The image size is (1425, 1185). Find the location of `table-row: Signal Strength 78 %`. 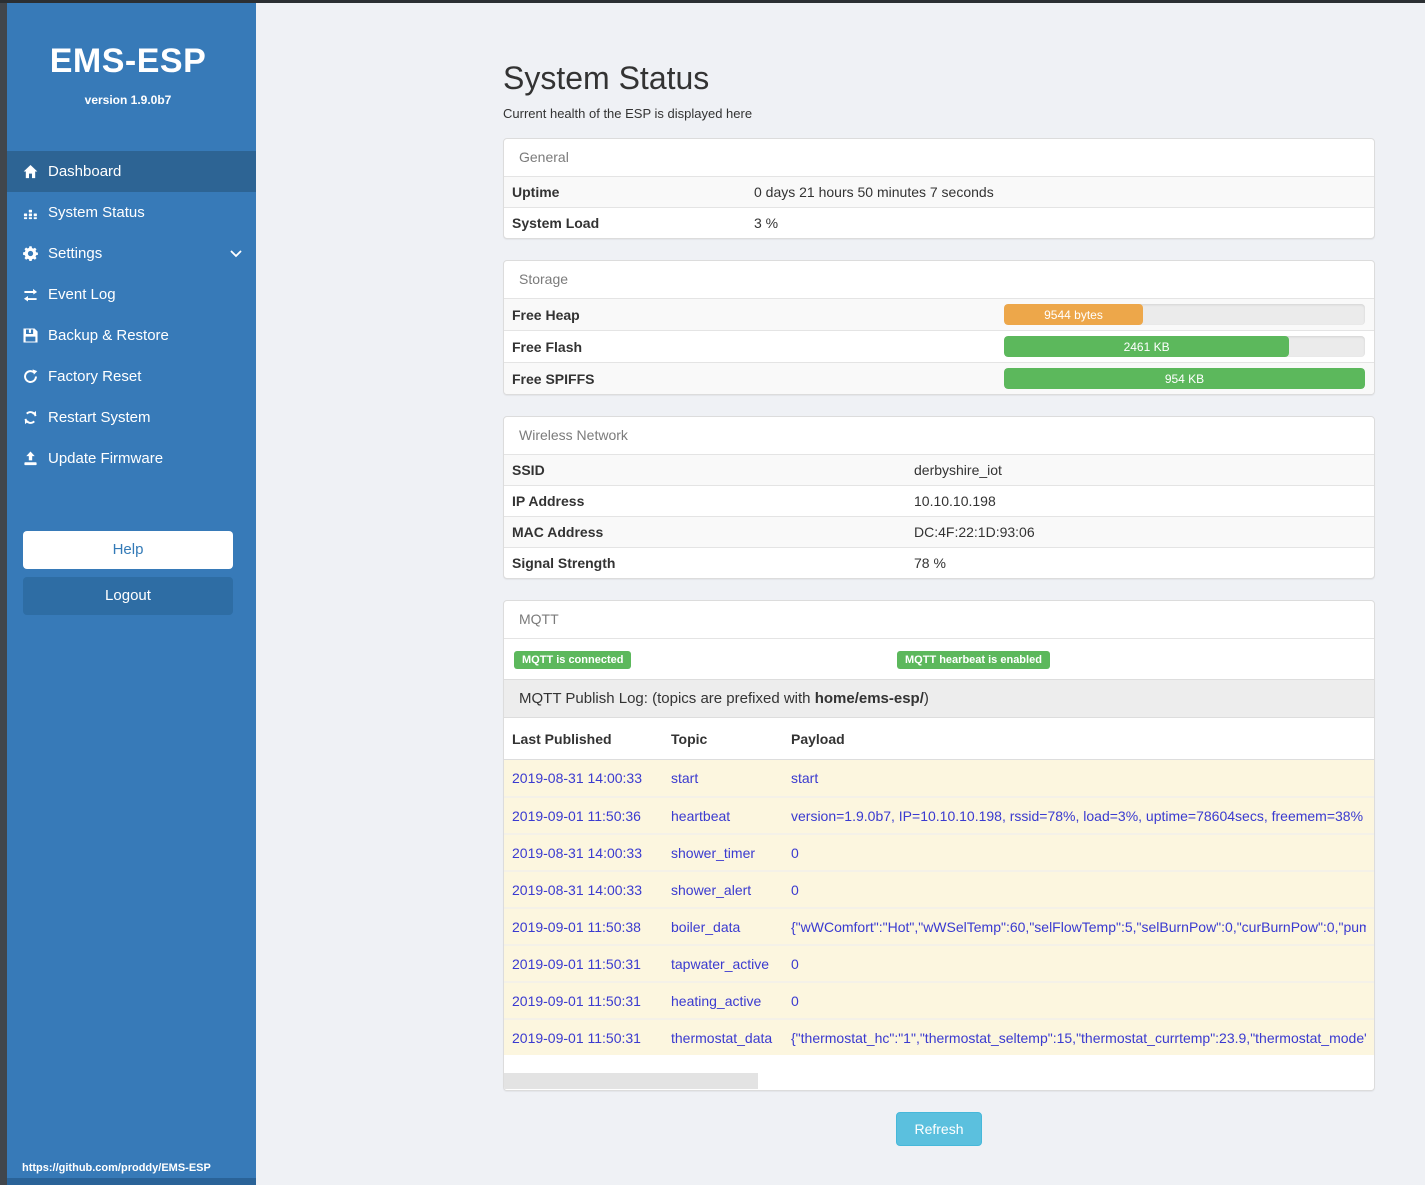

table-row: Signal Strength 78 % is located at coordinates (939, 562).